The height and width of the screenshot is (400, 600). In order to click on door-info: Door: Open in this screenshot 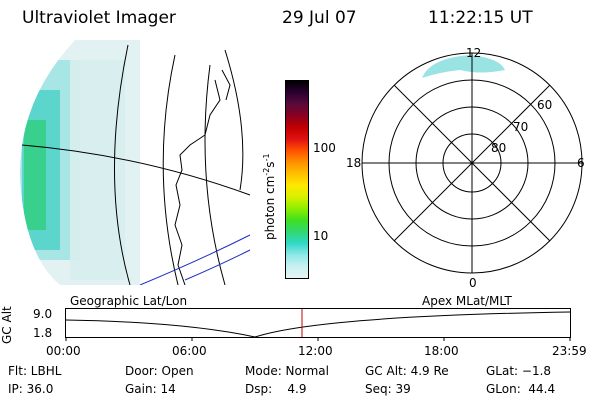, I will do `click(159, 371)`.